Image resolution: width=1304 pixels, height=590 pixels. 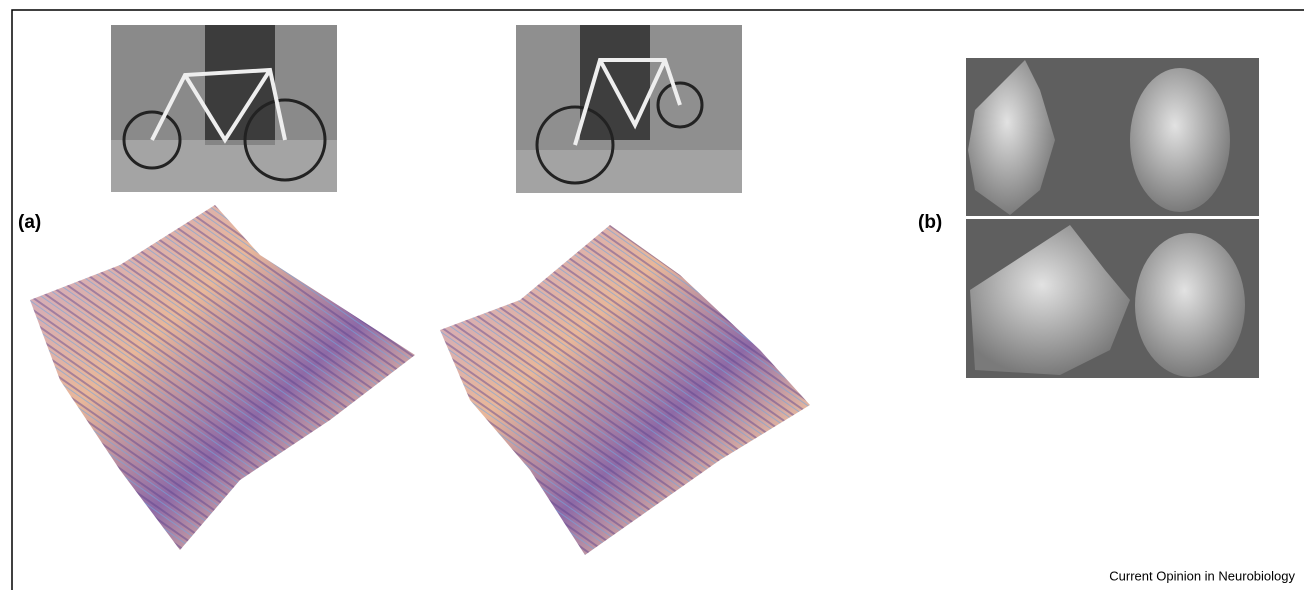 I want to click on face-renderings, so click(x=1112, y=218).